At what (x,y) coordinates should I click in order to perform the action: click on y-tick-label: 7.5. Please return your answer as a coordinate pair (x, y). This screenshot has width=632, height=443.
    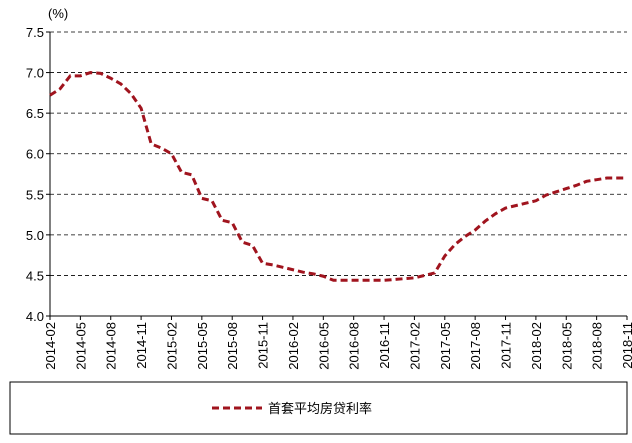
    Looking at the image, I should click on (35, 32).